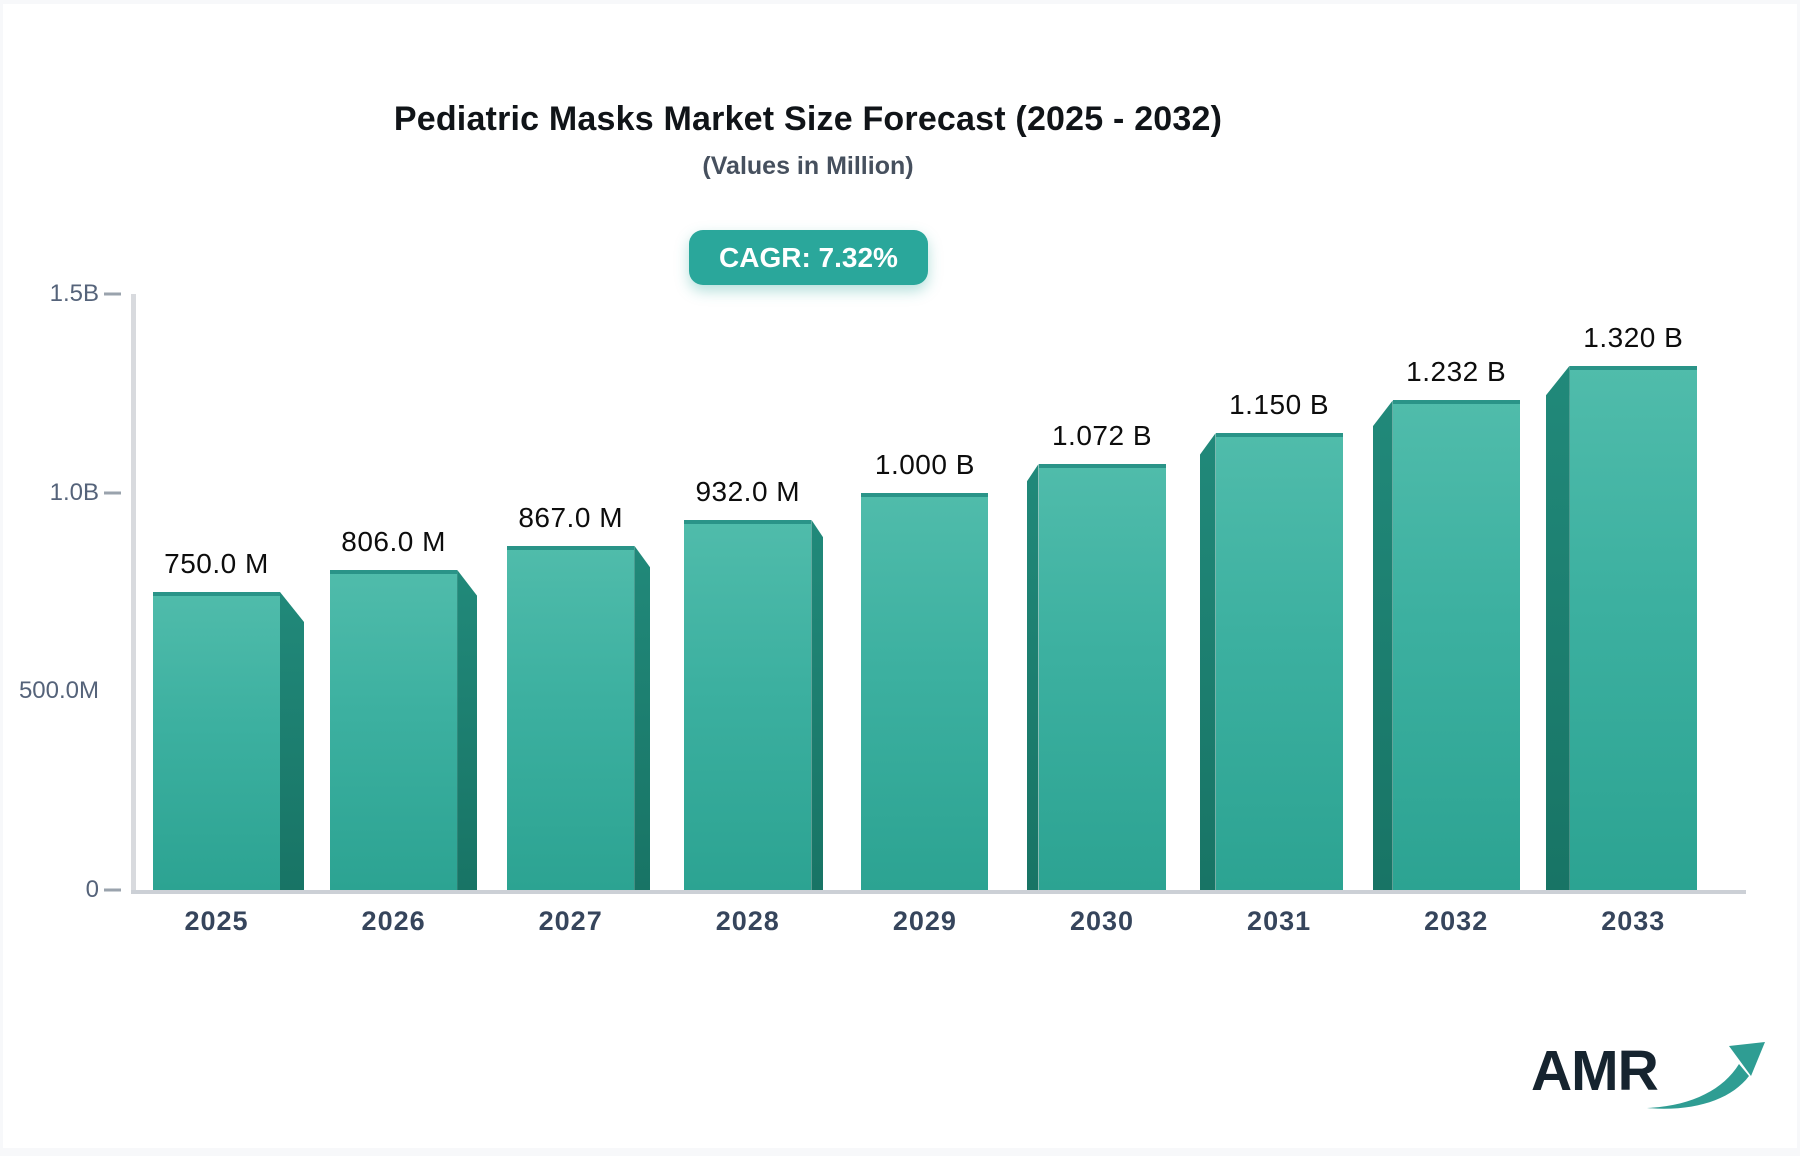 The height and width of the screenshot is (1156, 1800). I want to click on bar-value-label: 1.072 B, so click(1102, 436).